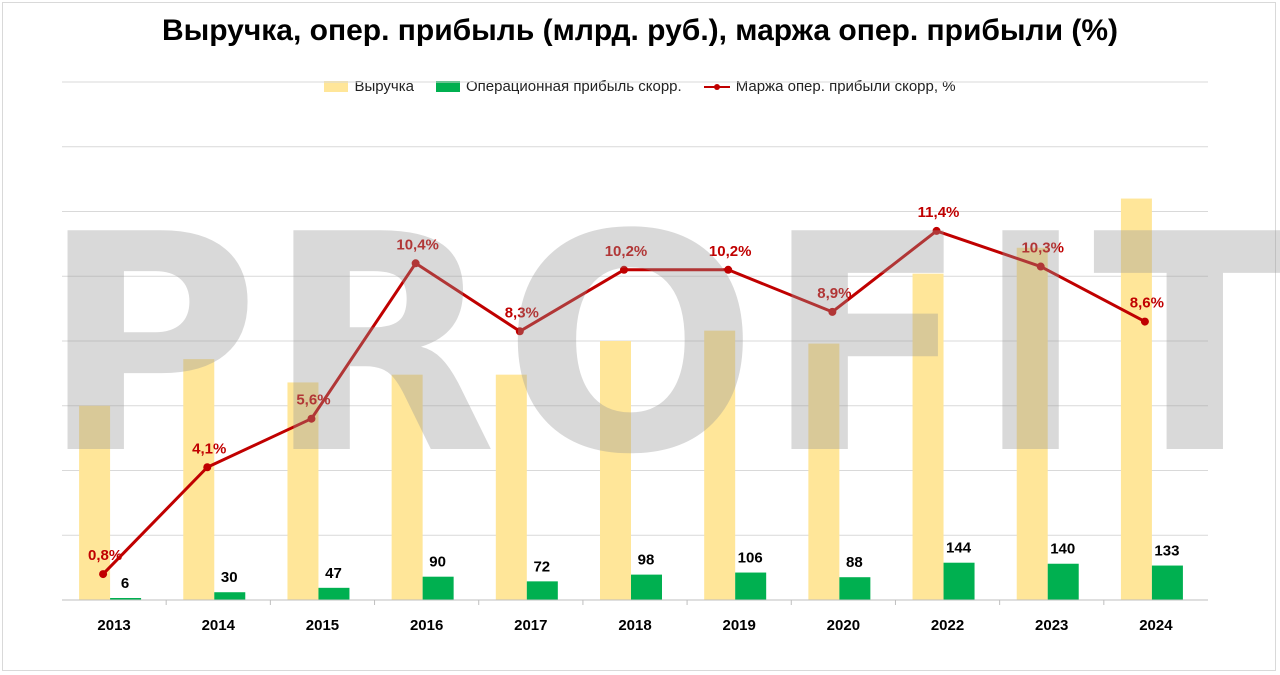 The height and width of the screenshot is (675, 1280). Describe the element at coordinates (333, 573) in the screenshot. I see `data-label-op-profit: 47` at that location.